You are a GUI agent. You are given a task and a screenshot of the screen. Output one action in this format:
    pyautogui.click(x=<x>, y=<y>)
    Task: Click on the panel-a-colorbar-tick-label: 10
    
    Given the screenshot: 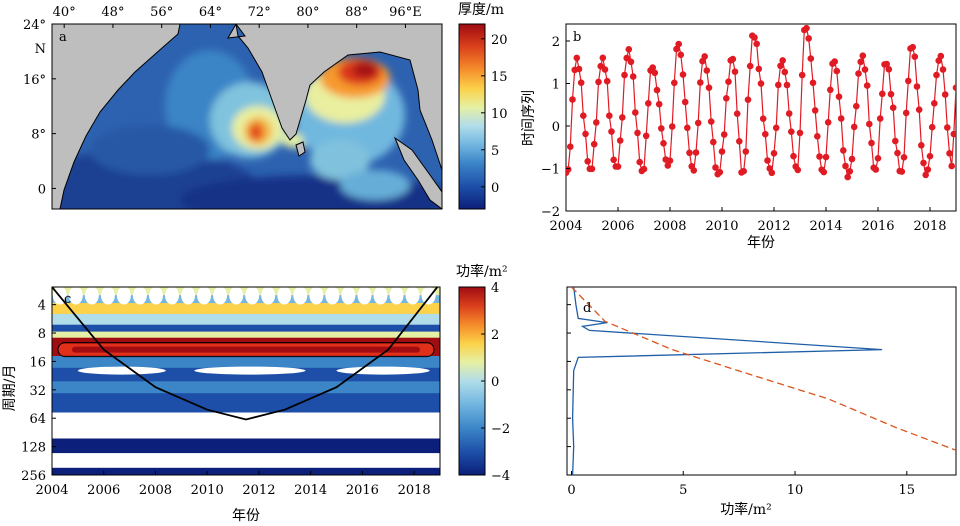 What is the action you would take?
    pyautogui.click(x=499, y=114)
    